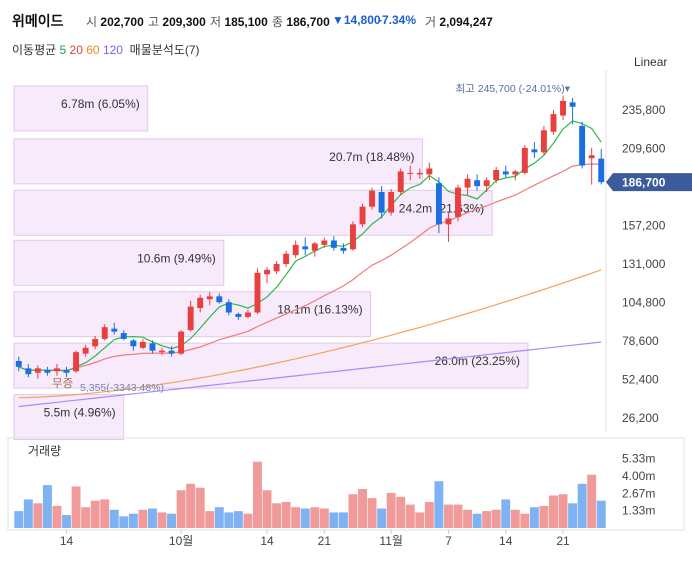 Image resolution: width=692 pixels, height=573 pixels. Describe the element at coordinates (80, 413) in the screenshot. I see `volume-profile-label: 5.5m (4.96%)` at that location.